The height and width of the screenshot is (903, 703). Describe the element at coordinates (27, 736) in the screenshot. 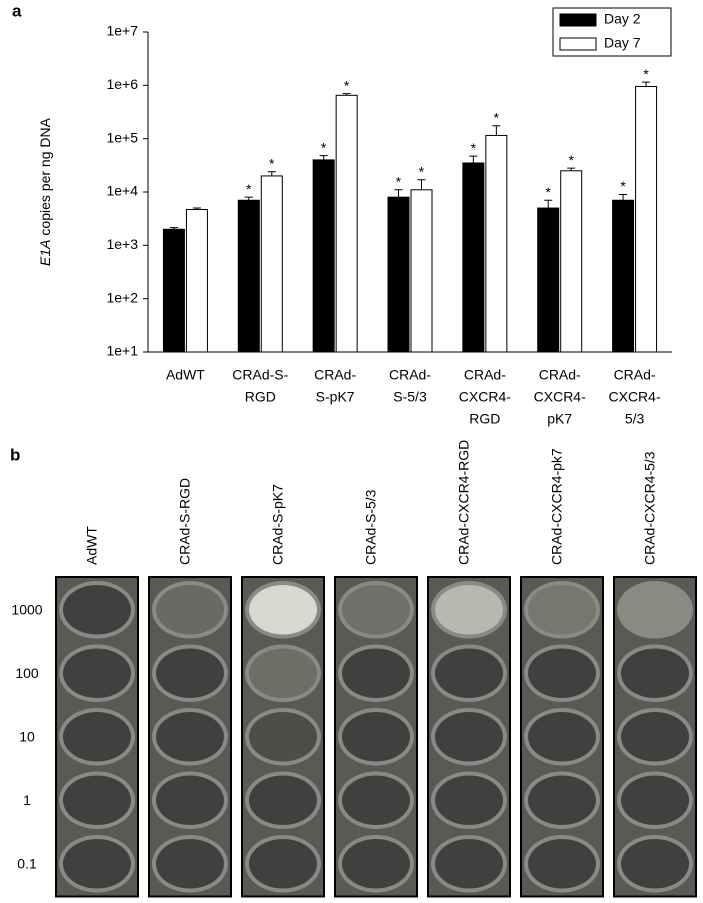

I see `row-label: 10` at that location.